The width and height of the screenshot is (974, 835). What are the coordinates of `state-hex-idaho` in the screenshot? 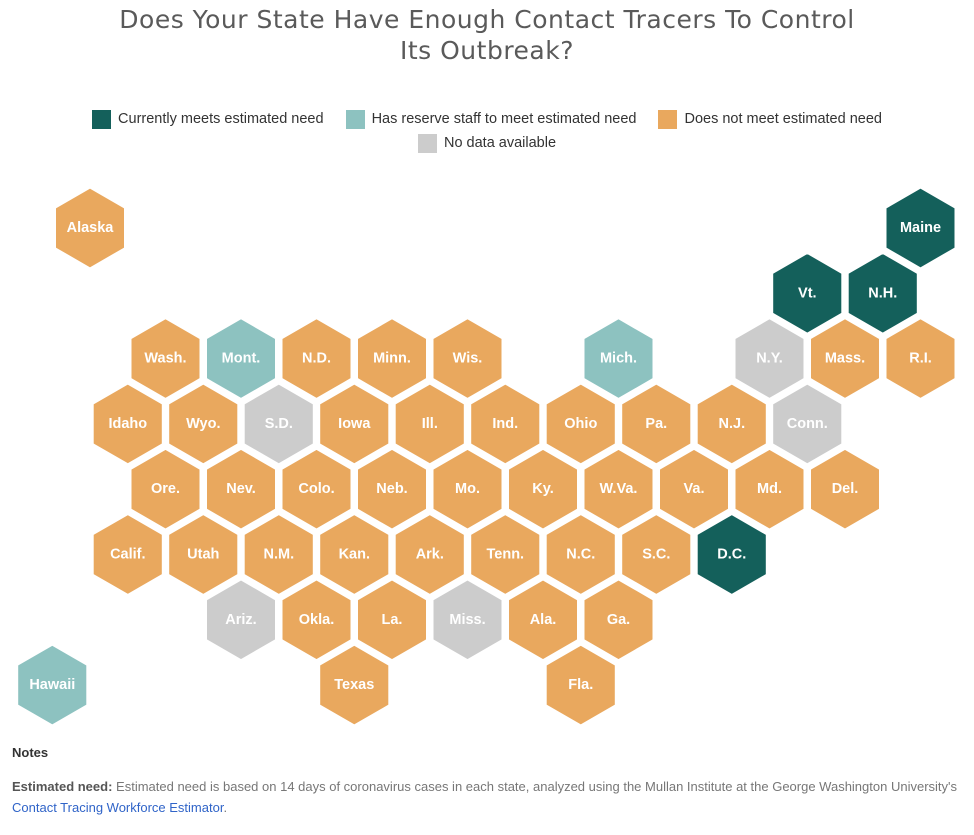 It's located at (127, 424).